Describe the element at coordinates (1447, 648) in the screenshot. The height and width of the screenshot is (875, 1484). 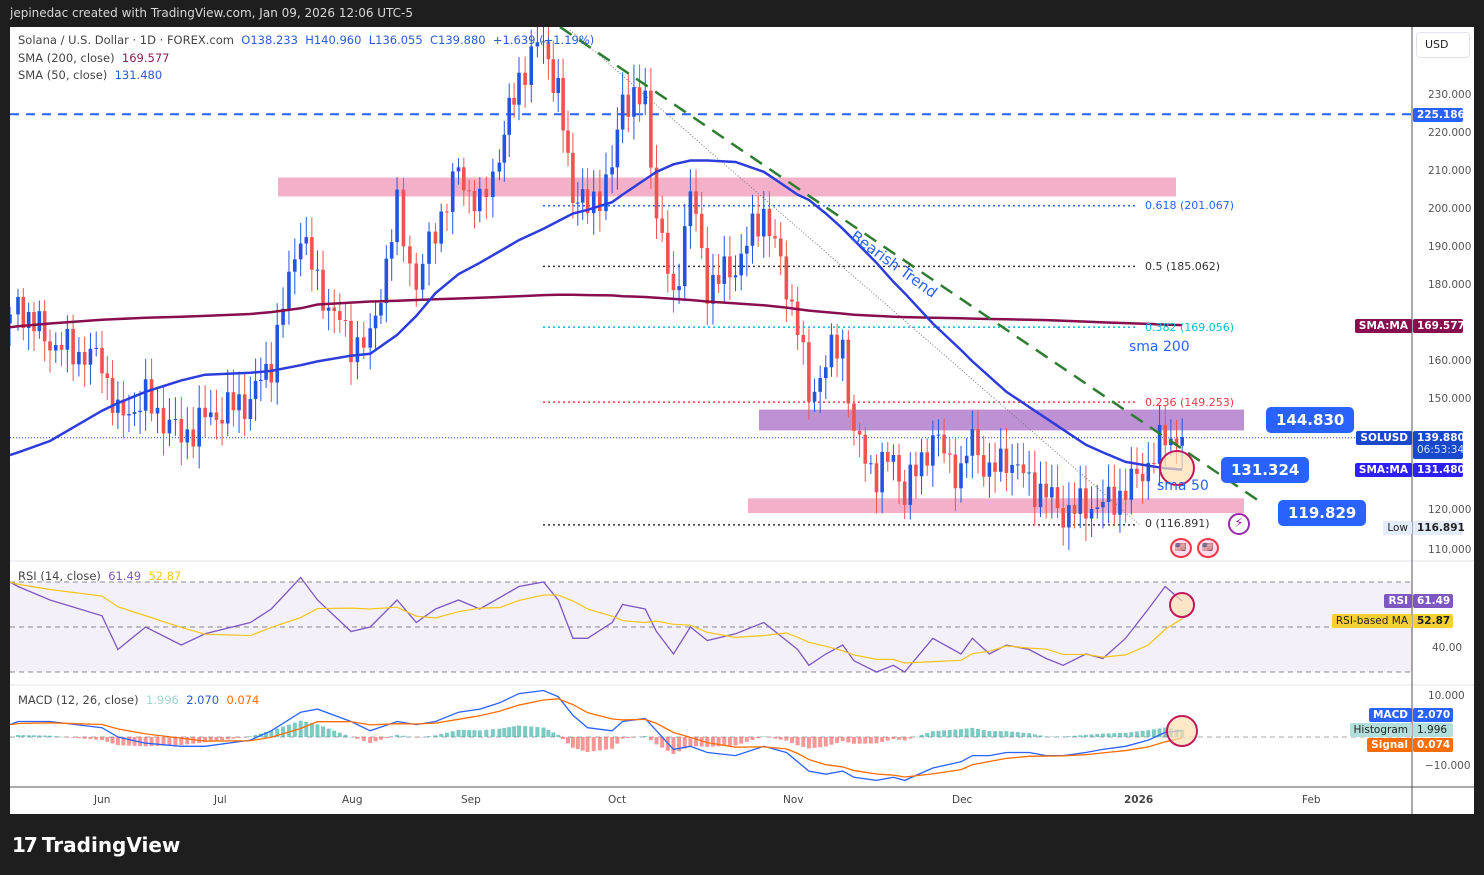
I see `rsi-tick: 40.00` at that location.